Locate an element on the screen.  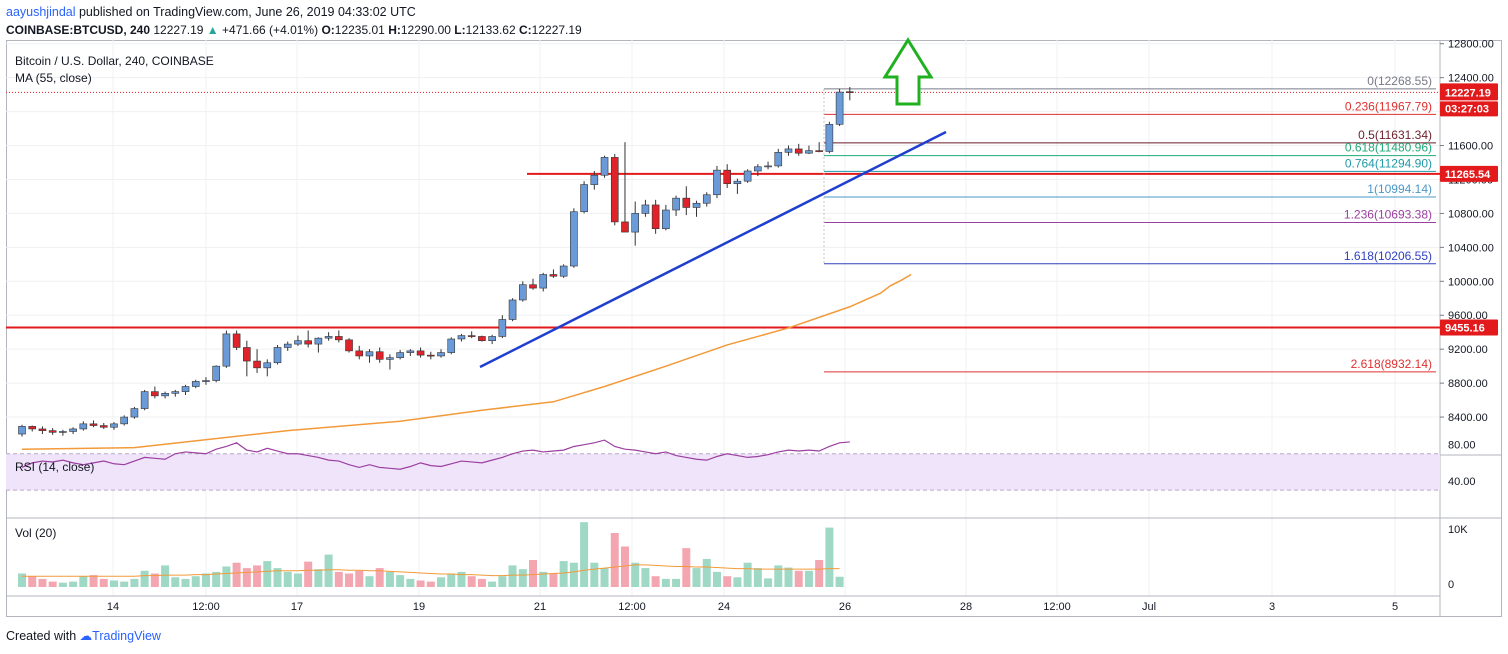
symbol-label: COINBASE:BTCUSD, 240 is located at coordinates (78, 30).